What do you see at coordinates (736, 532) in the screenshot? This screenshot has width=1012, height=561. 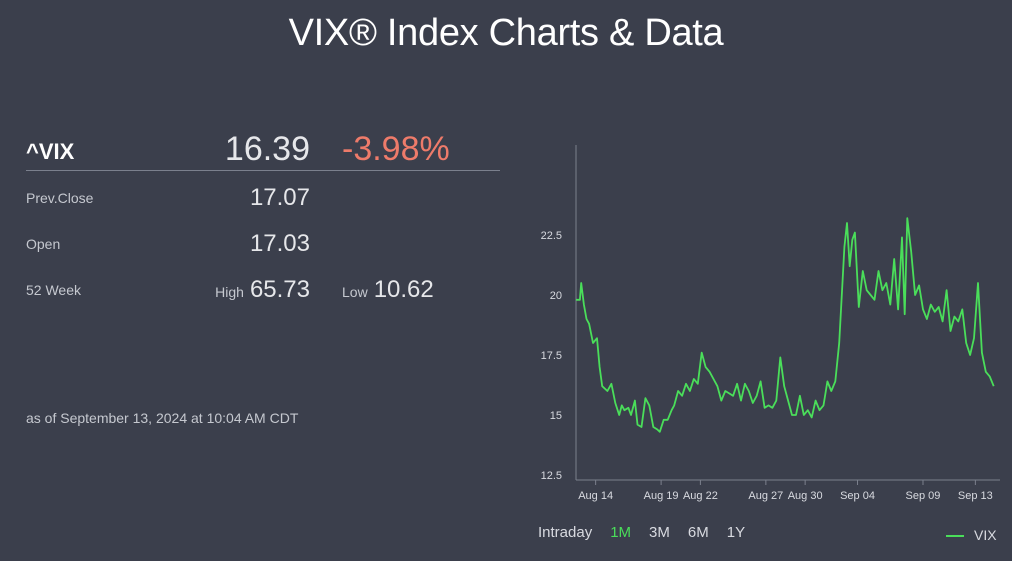 I see `range-1y: 1Y` at bounding box center [736, 532].